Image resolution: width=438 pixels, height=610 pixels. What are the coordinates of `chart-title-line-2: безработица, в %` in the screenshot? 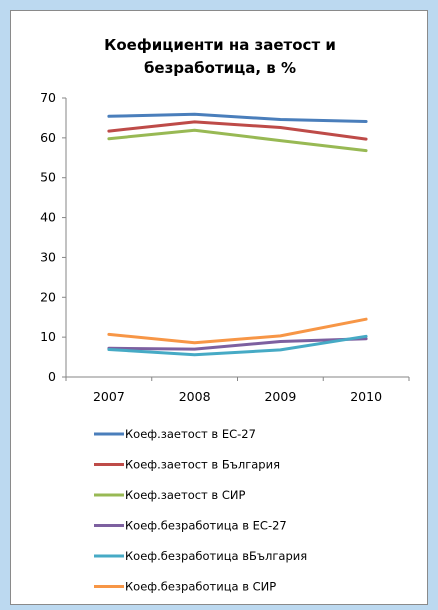 It's located at (220, 68).